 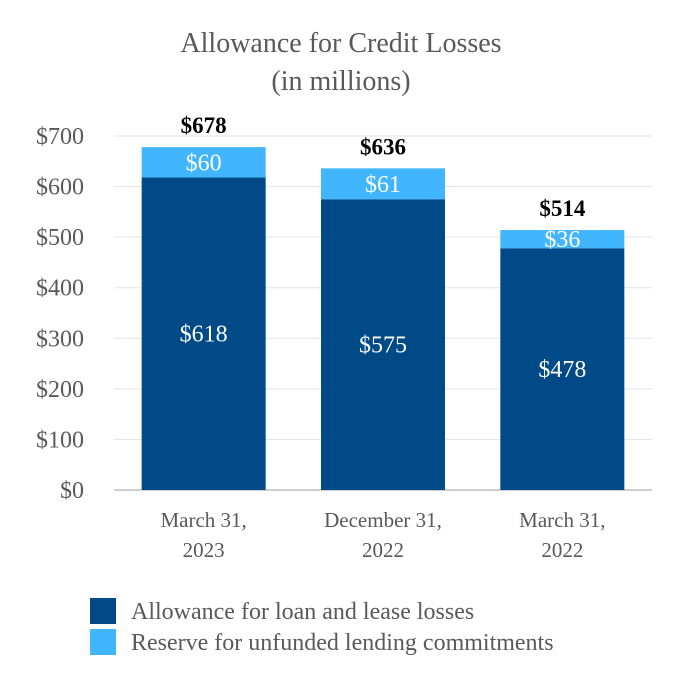 What do you see at coordinates (302, 612) in the screenshot?
I see `legend-label: Allowance for loan and lease losses` at bounding box center [302, 612].